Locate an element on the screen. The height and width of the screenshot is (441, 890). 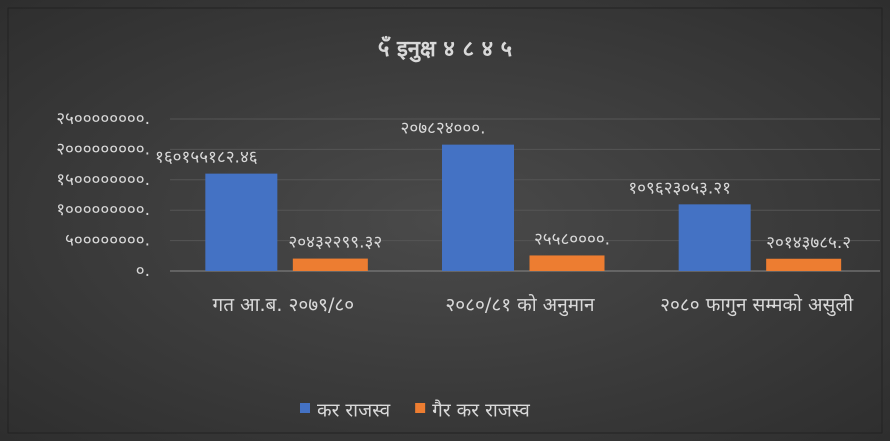
value-label: २५५८००००. is located at coordinates (572, 239).